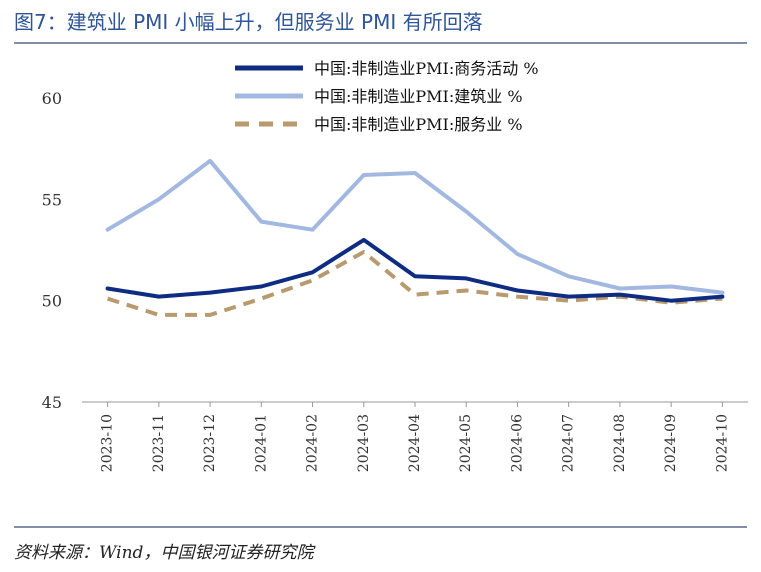 This screenshot has width=761, height=572. Describe the element at coordinates (313, 443) in the screenshot. I see `x-tick-label: 2024-02` at that location.